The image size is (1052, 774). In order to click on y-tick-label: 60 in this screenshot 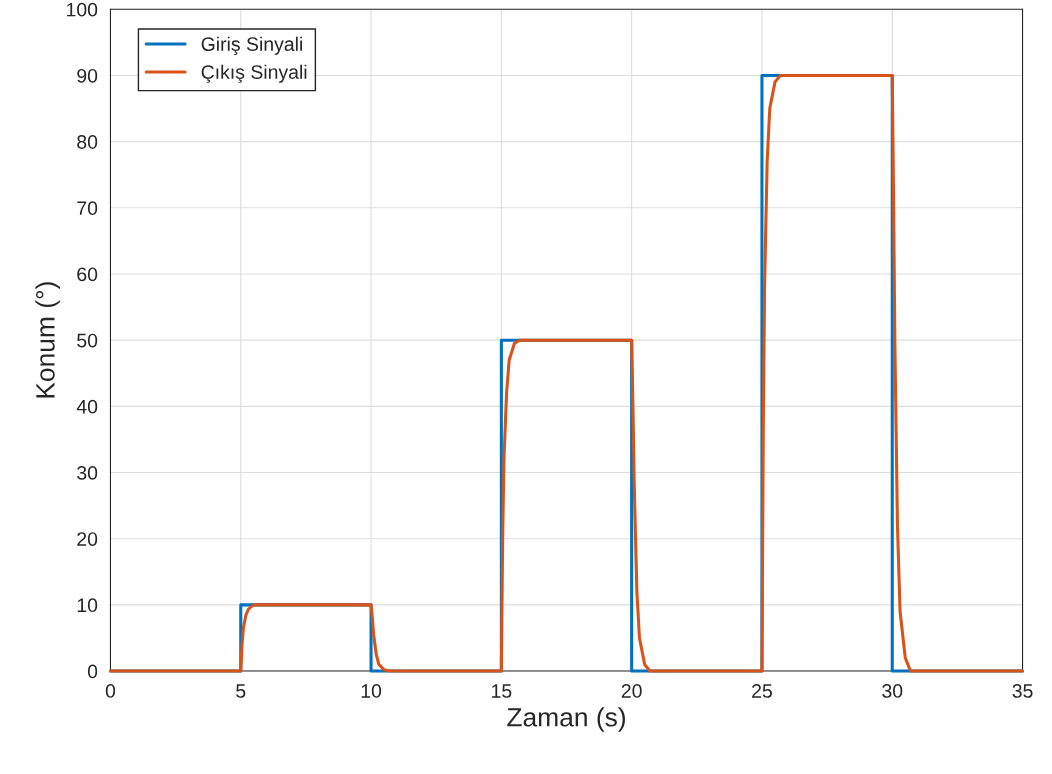, I will do `click(87, 274)`.